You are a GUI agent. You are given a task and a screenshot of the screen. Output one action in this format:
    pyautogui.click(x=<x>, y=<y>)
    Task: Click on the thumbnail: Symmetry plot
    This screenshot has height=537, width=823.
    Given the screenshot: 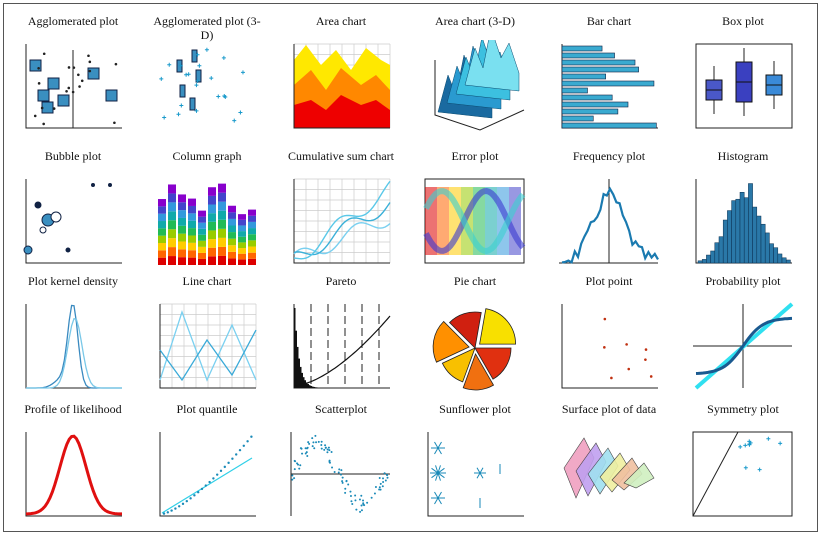 What is the action you would take?
    pyautogui.click(x=743, y=458)
    